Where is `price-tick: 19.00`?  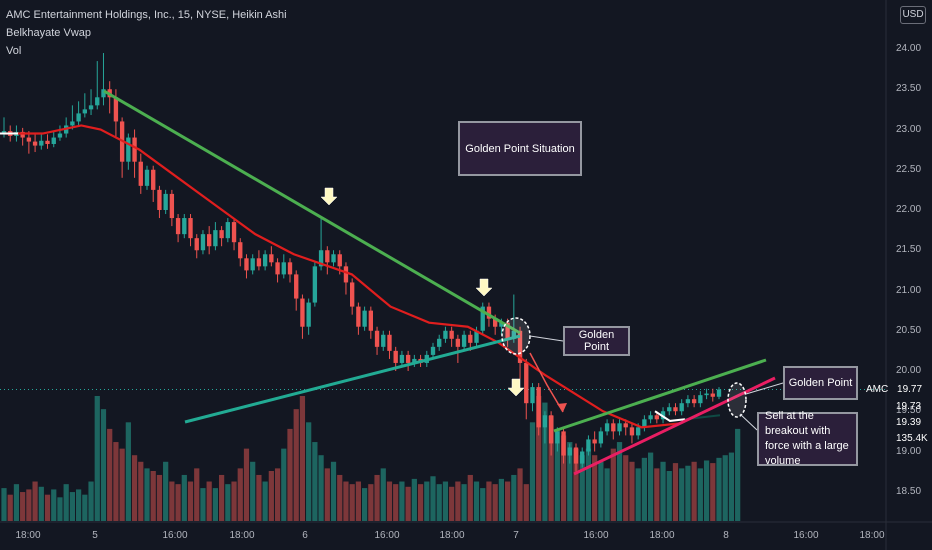
price-tick: 19.00 is located at coordinates (909, 451).